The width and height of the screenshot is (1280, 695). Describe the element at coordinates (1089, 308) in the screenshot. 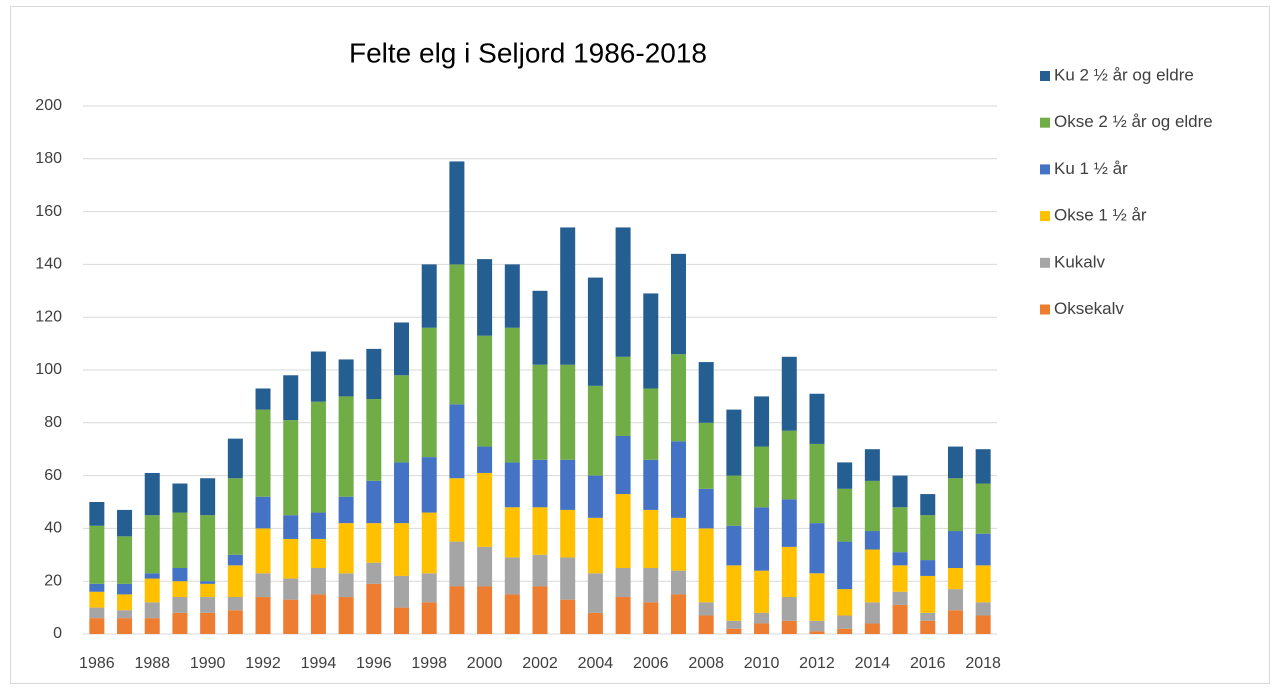

I see `legend-label: Oksekalv` at that location.